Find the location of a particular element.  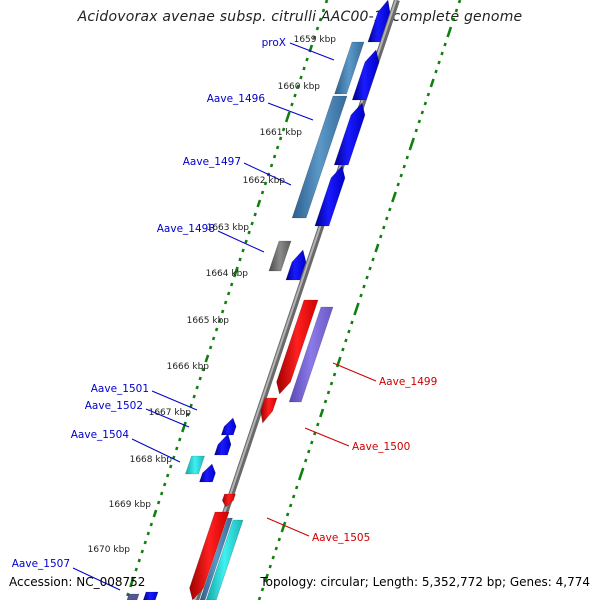

tick-label: 1666 kbp is located at coordinates (188, 367).